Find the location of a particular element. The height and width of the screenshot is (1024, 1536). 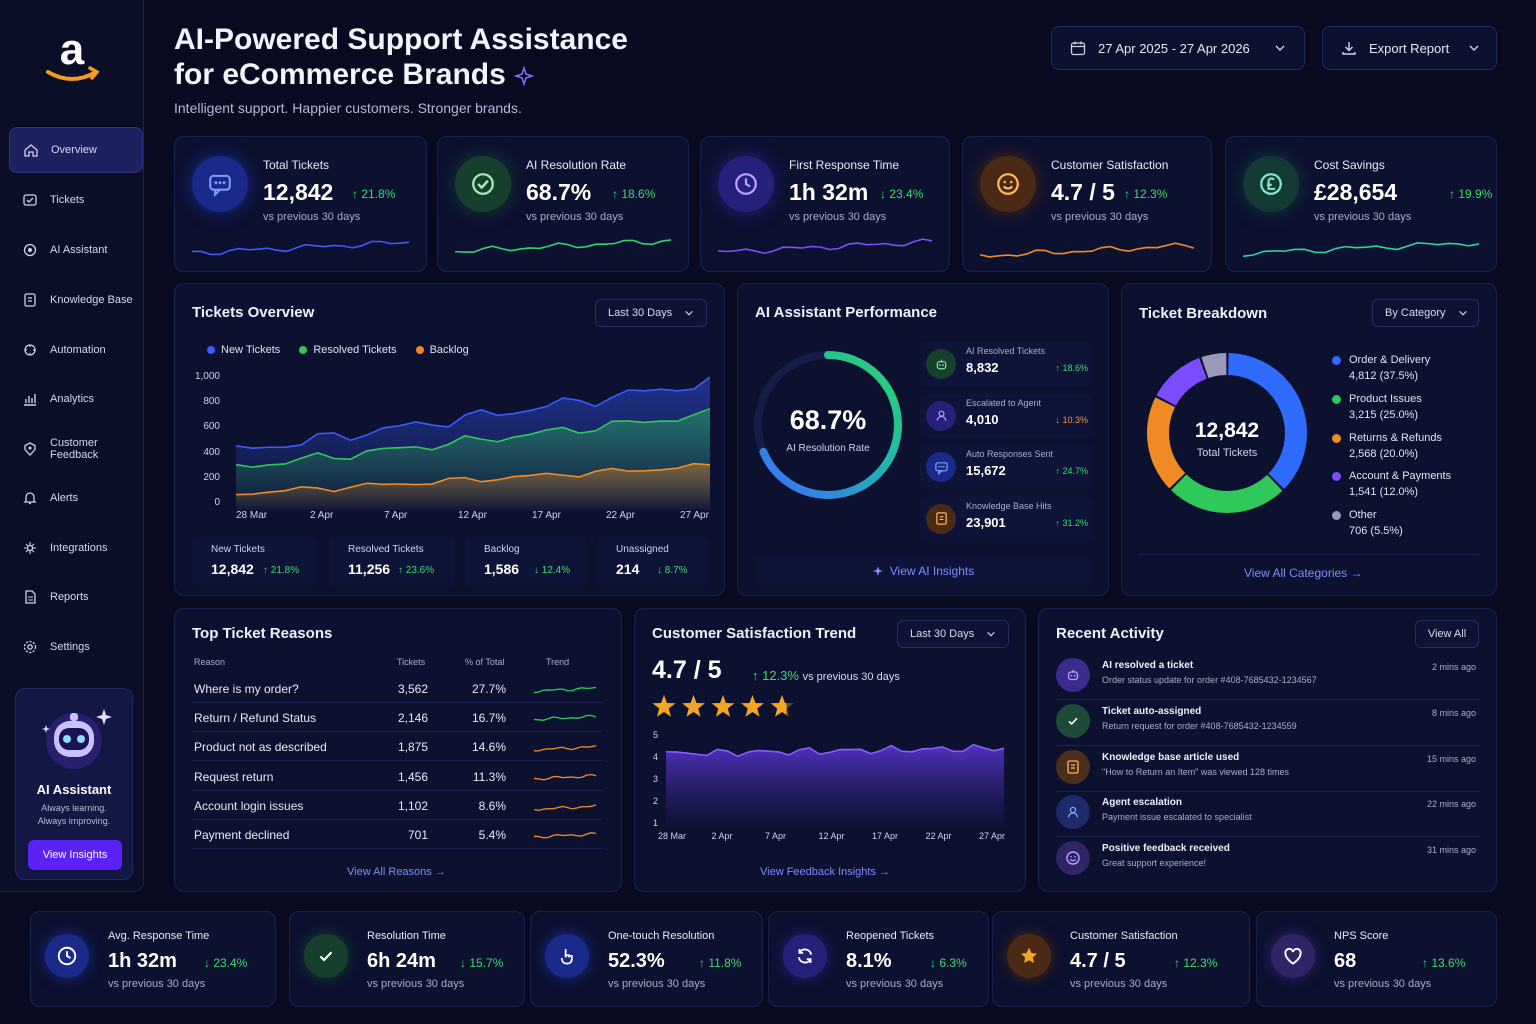

breakdown-dropdown-value: By Category is located at coordinates (1415, 313).